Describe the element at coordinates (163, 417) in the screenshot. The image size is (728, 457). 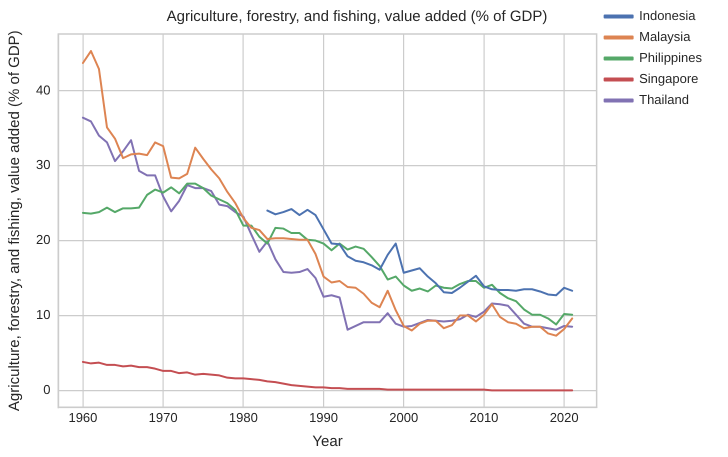
I see `x-tick-label: 1970` at that location.